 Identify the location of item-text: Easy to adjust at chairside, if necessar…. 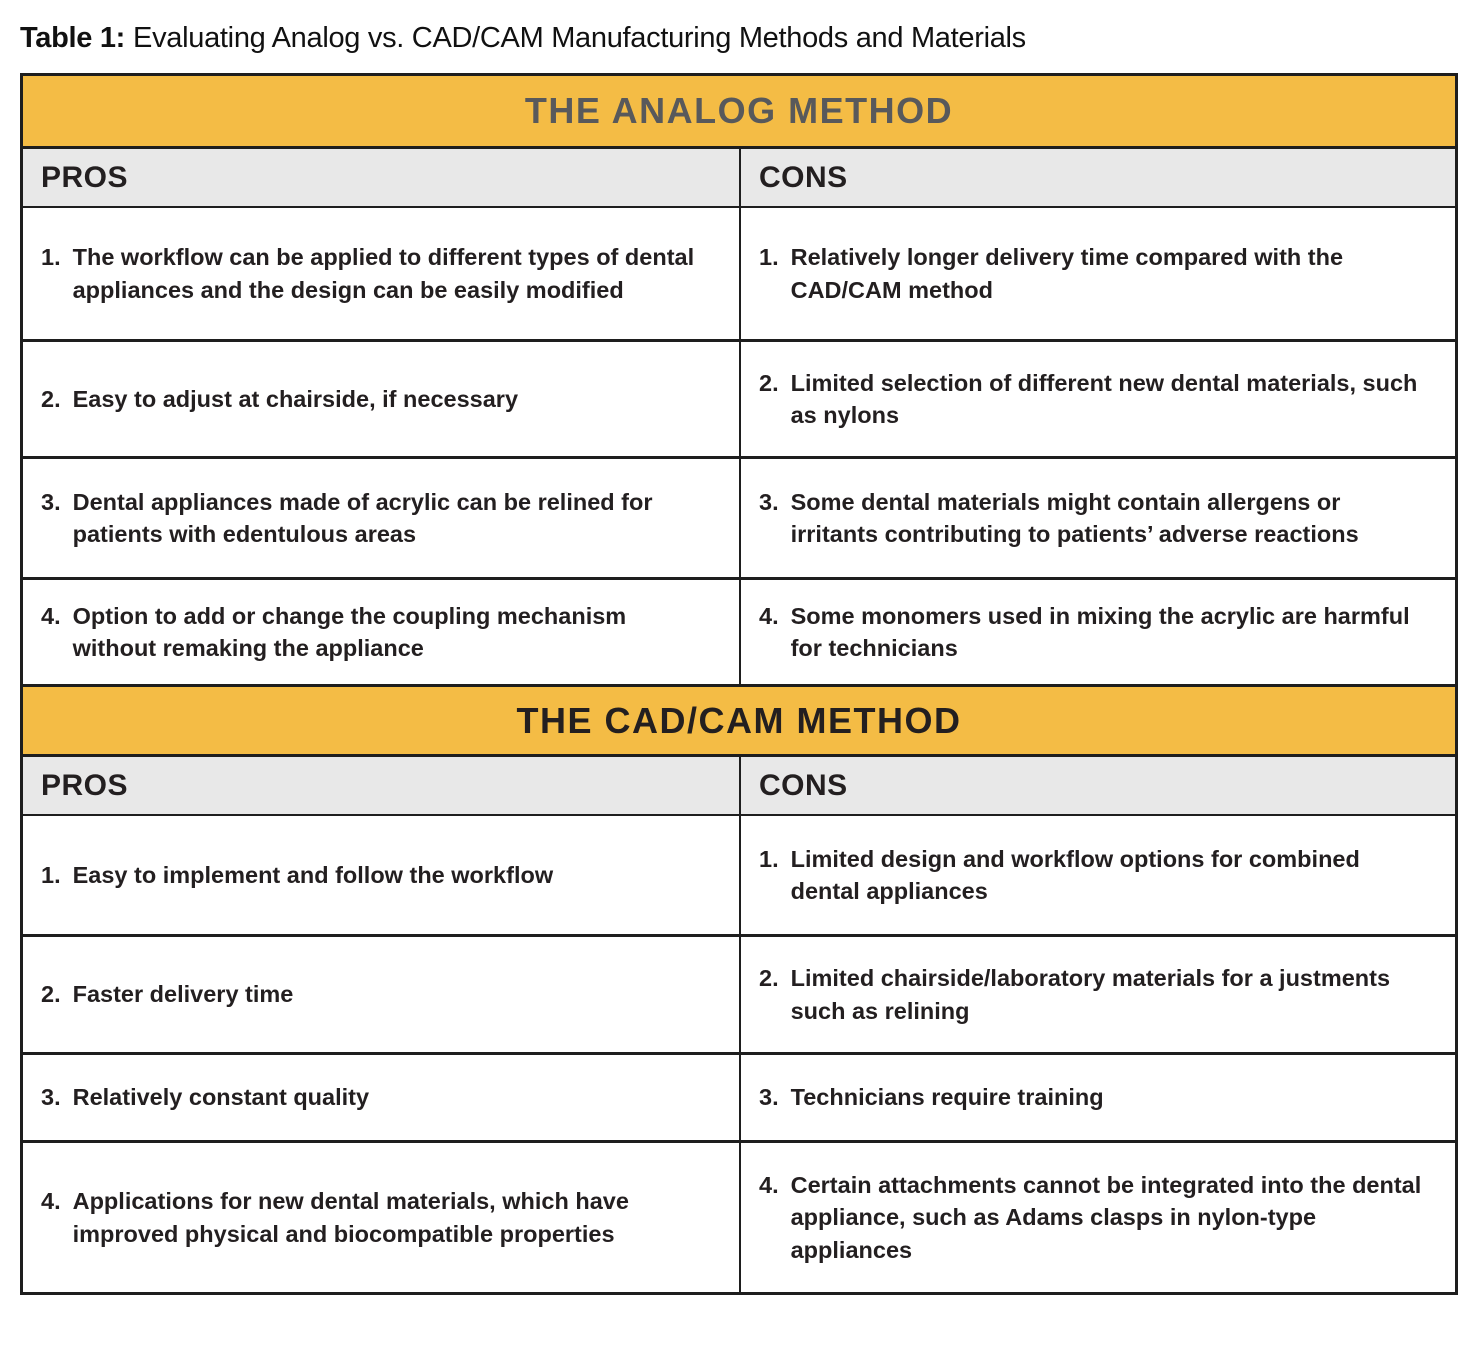
(295, 398).